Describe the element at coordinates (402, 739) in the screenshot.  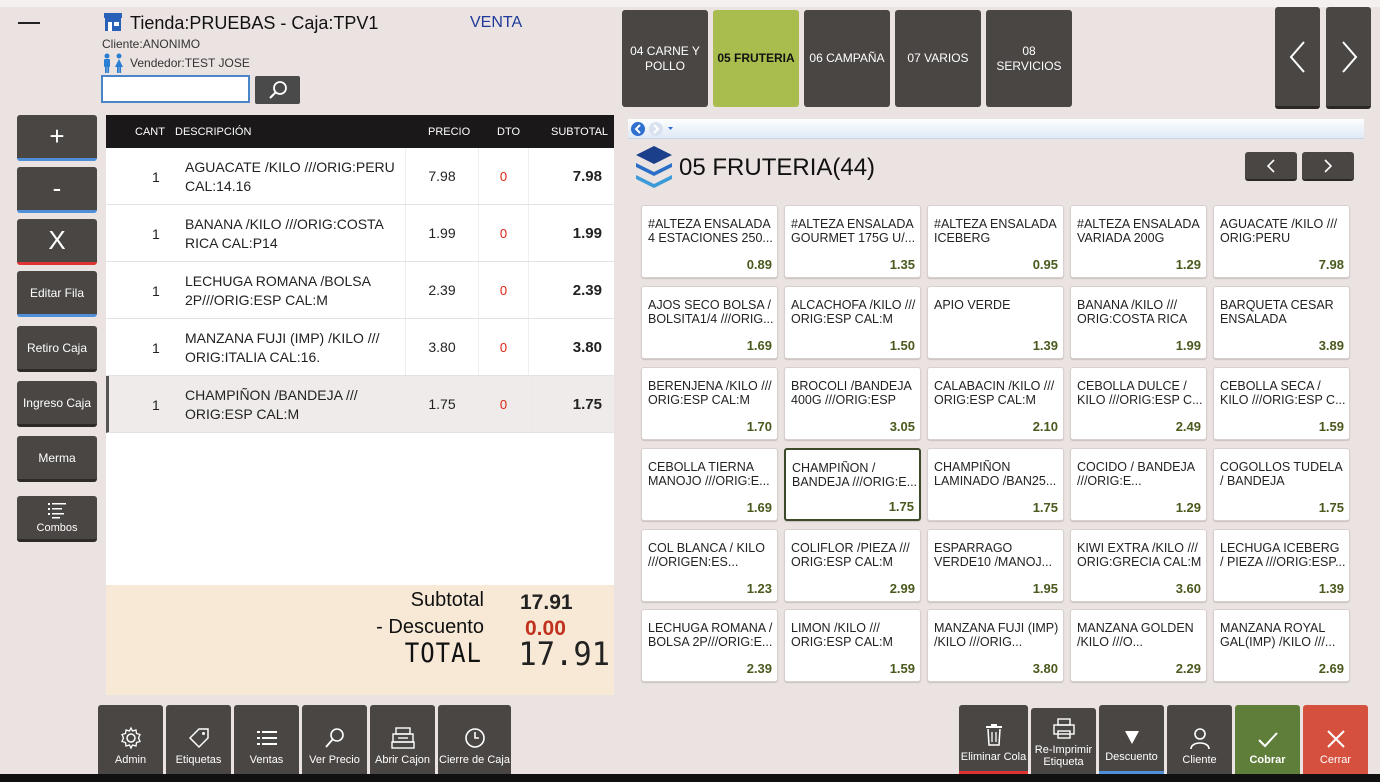
I see `open-drawer-button: Abrir Cajon` at that location.